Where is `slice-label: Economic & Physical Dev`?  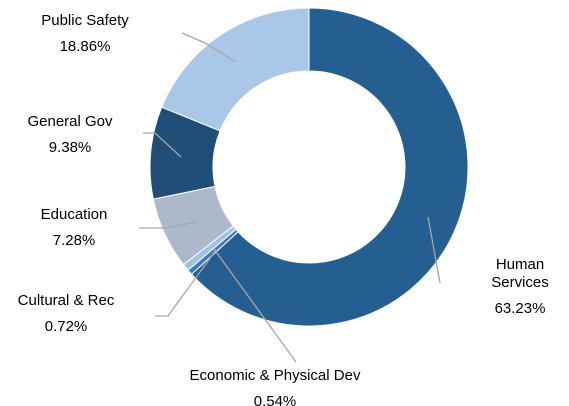 slice-label: Economic & Physical Dev is located at coordinates (275, 375).